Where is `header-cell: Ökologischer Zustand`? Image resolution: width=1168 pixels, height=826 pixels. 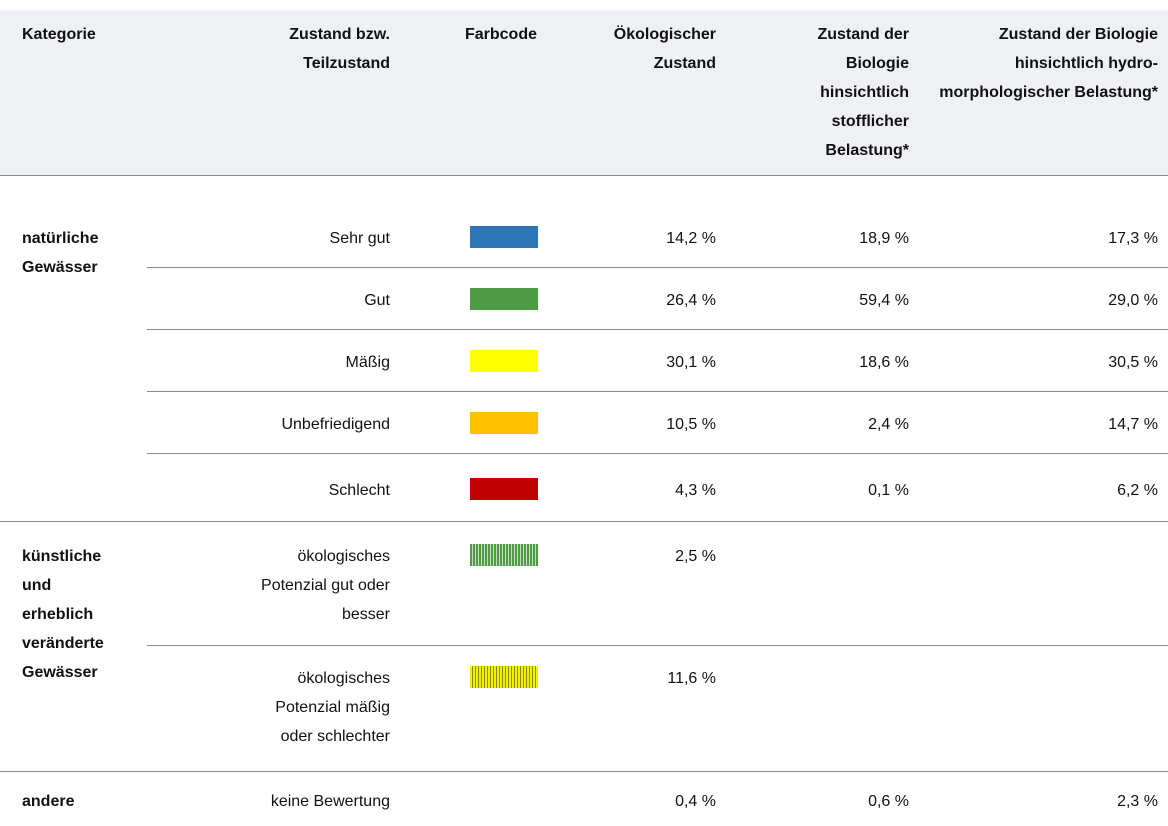
header-cell: Ökologischer Zustand is located at coordinates (643, 93).